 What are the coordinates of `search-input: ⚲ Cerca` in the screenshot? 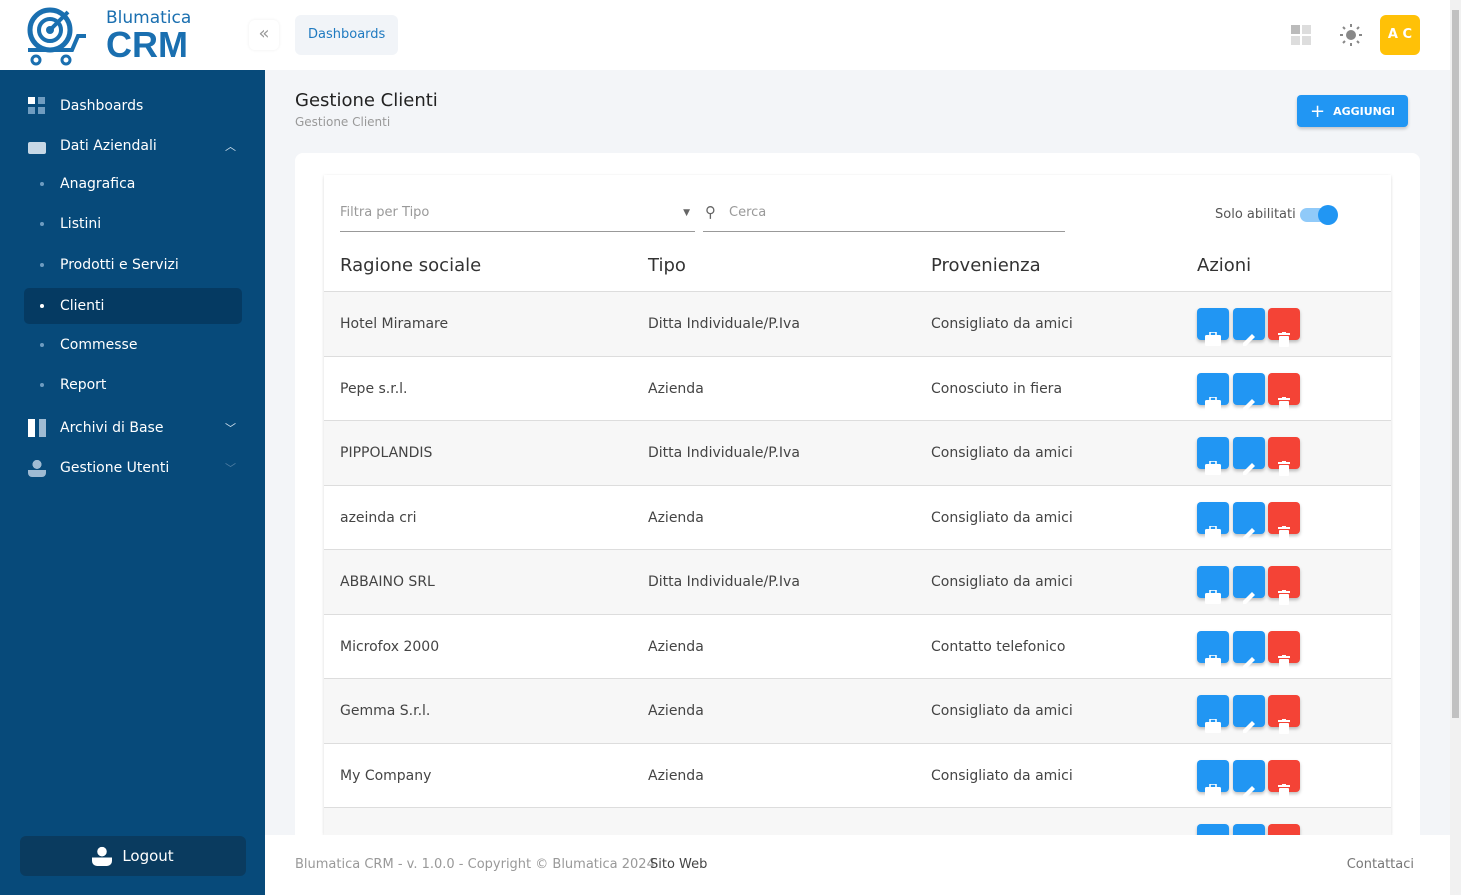 It's located at (884, 217).